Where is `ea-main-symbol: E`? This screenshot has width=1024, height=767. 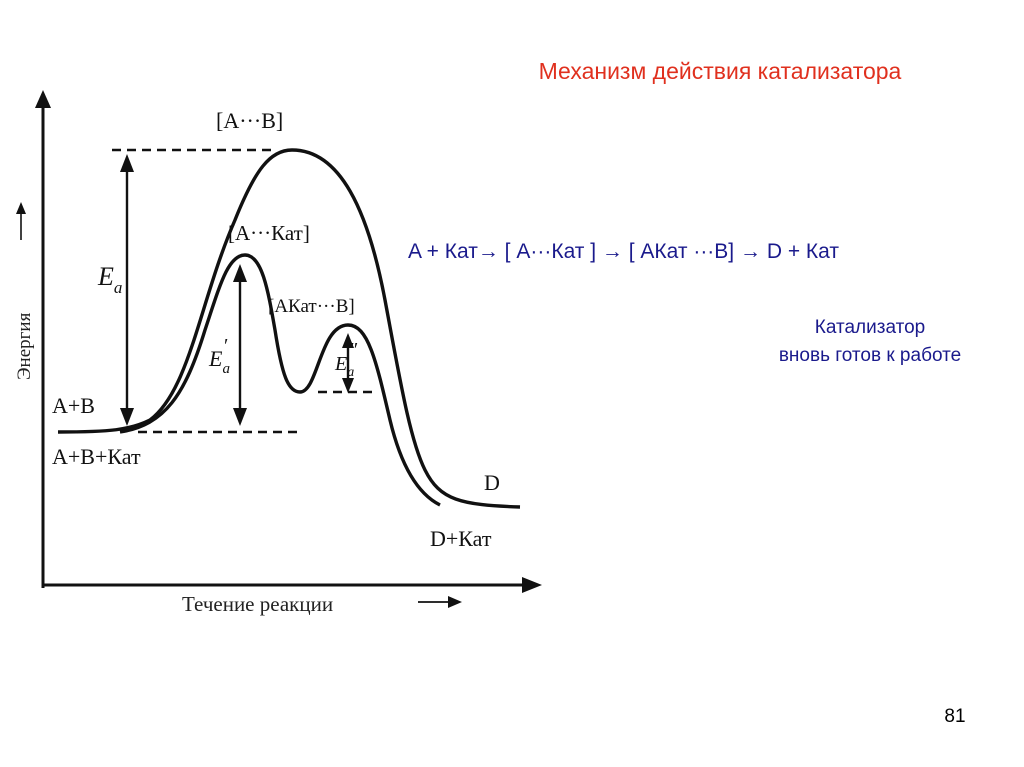
ea-main-symbol: E is located at coordinates (105, 276).